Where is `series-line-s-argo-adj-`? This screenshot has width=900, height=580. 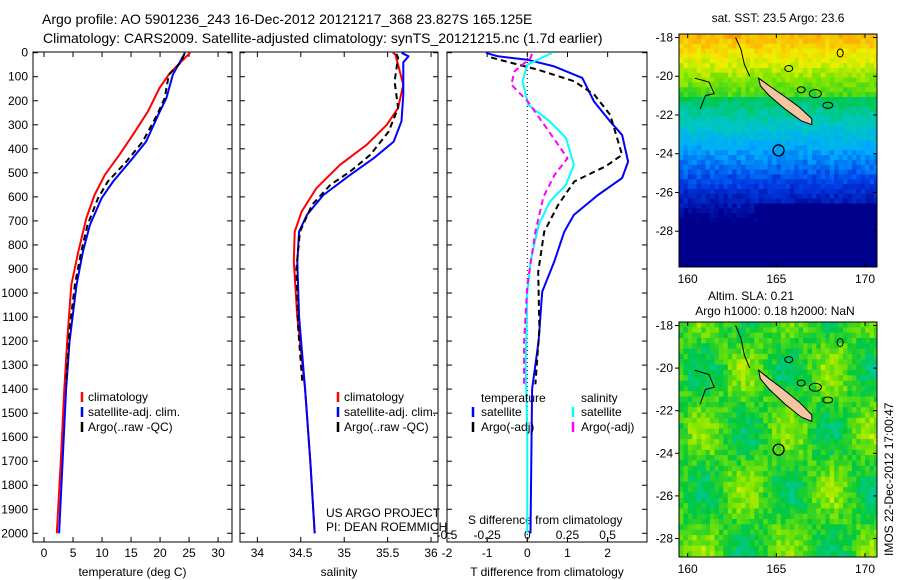
series-line-s-argo-adj- is located at coordinates (539, 219).